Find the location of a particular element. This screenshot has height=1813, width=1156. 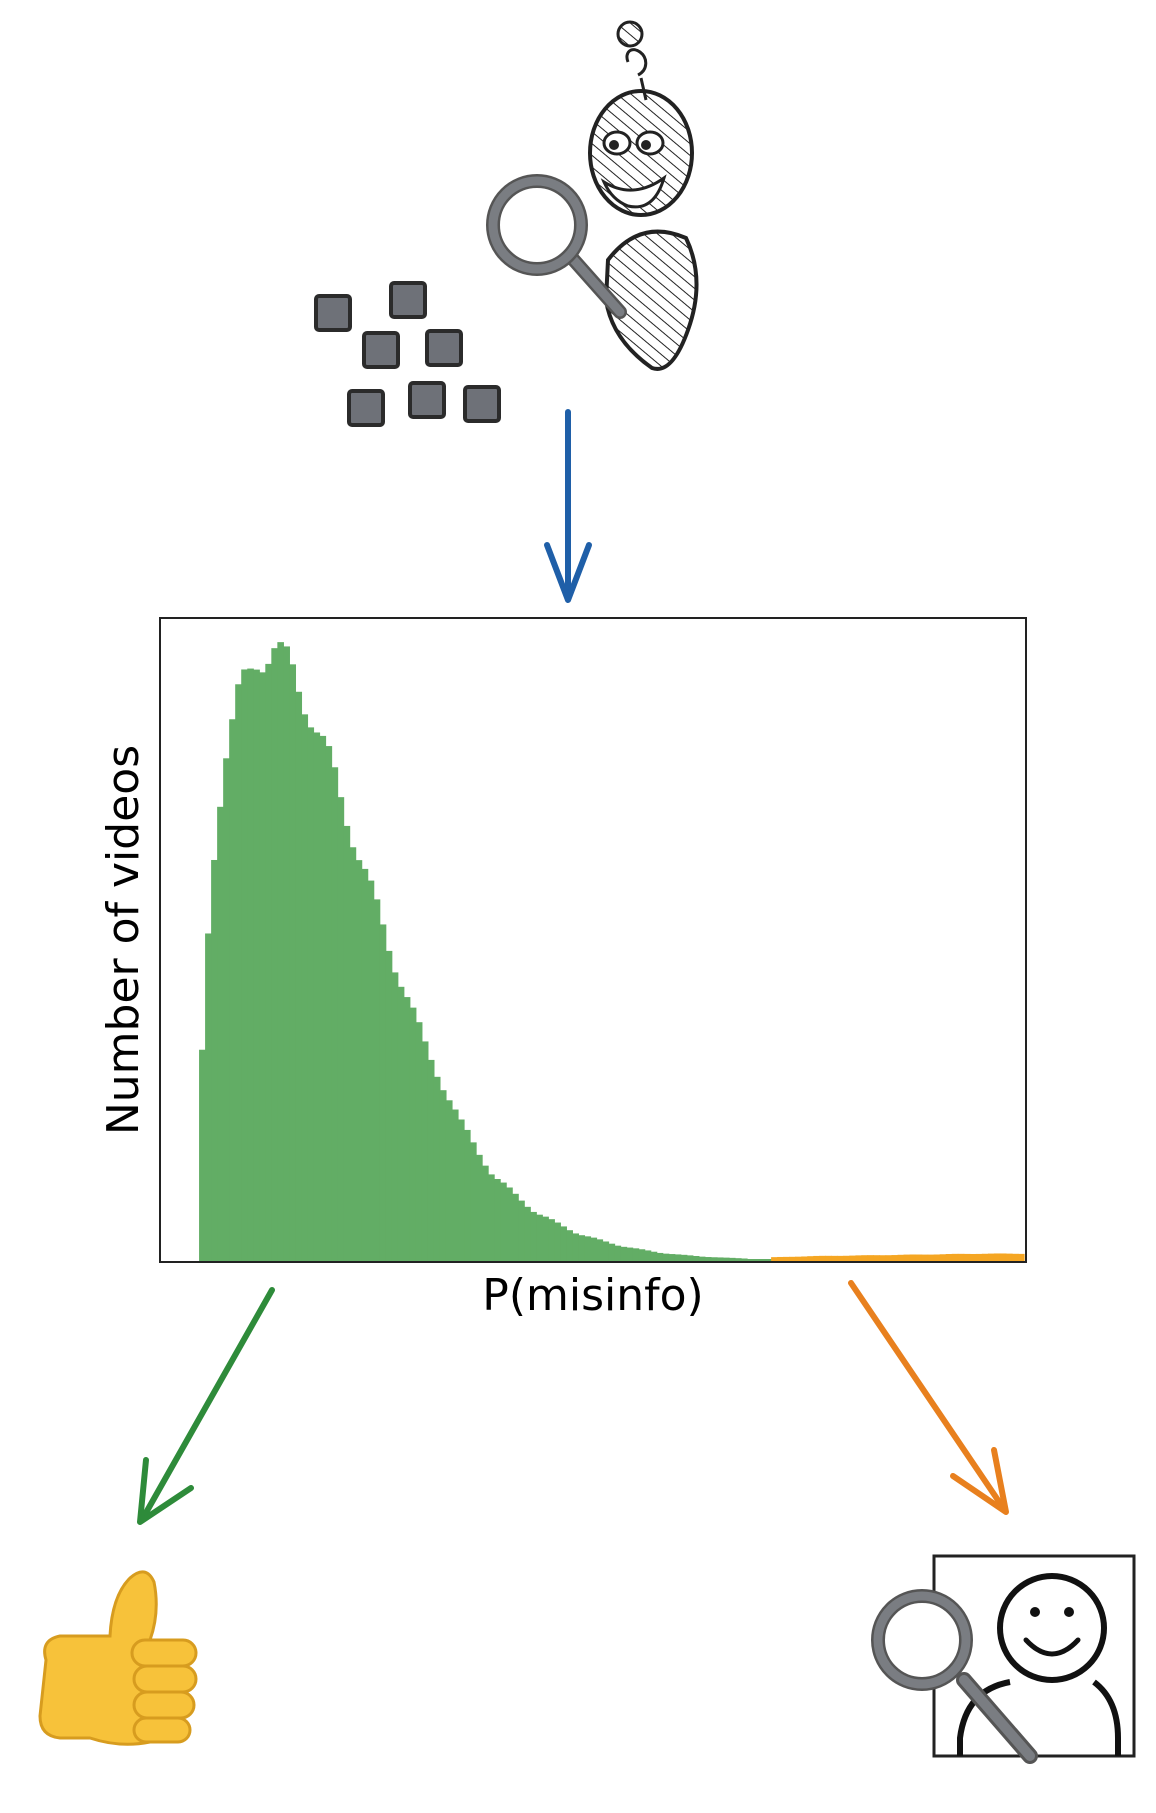

y-axis-label: Number of videos is located at coordinates (123, 940).